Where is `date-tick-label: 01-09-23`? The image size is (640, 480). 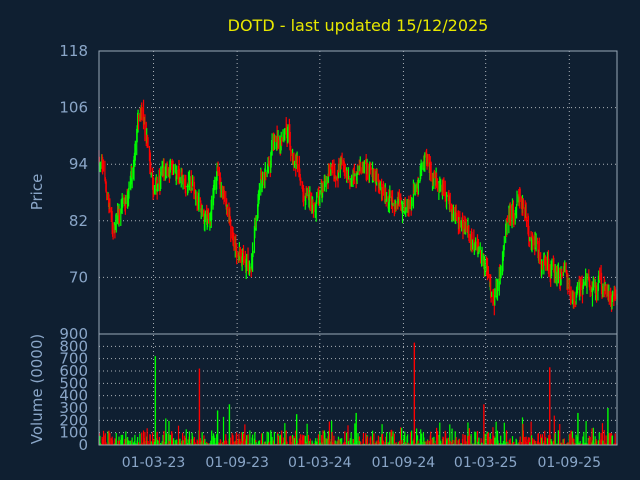 date-tick-label: 01-09-23 is located at coordinates (237, 463).